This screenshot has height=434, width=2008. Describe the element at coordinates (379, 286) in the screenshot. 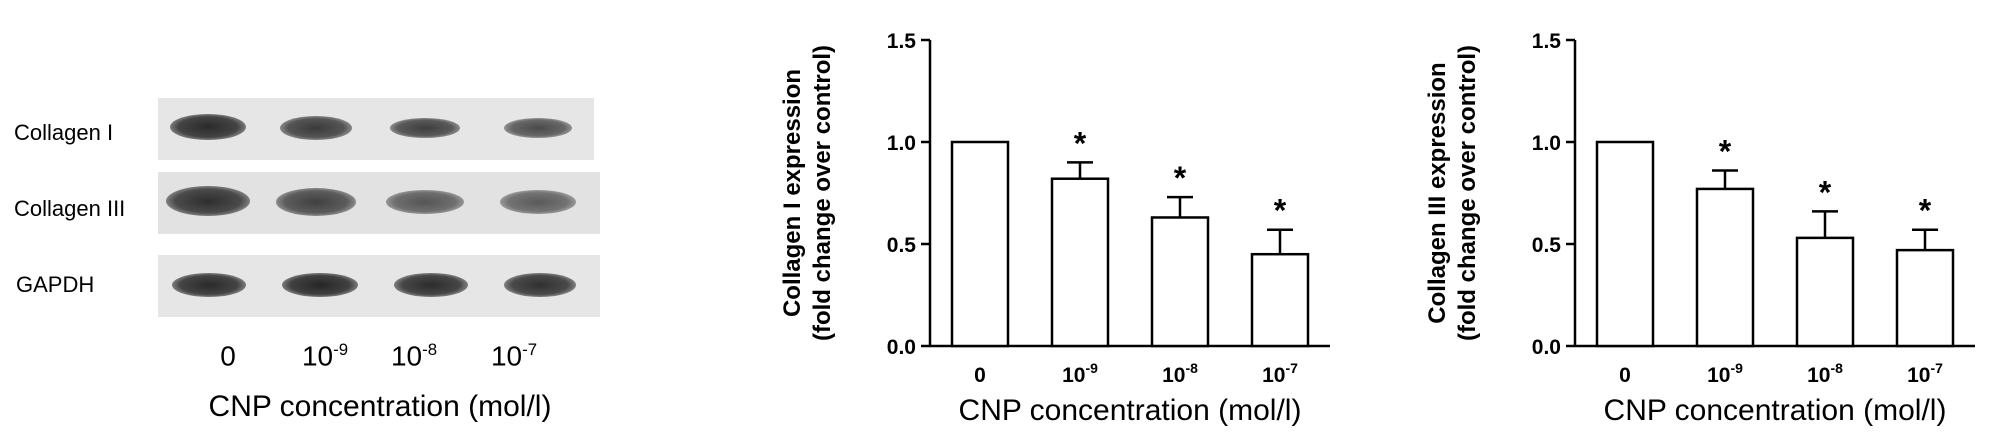

I see `blot-strip-gapdh` at that location.